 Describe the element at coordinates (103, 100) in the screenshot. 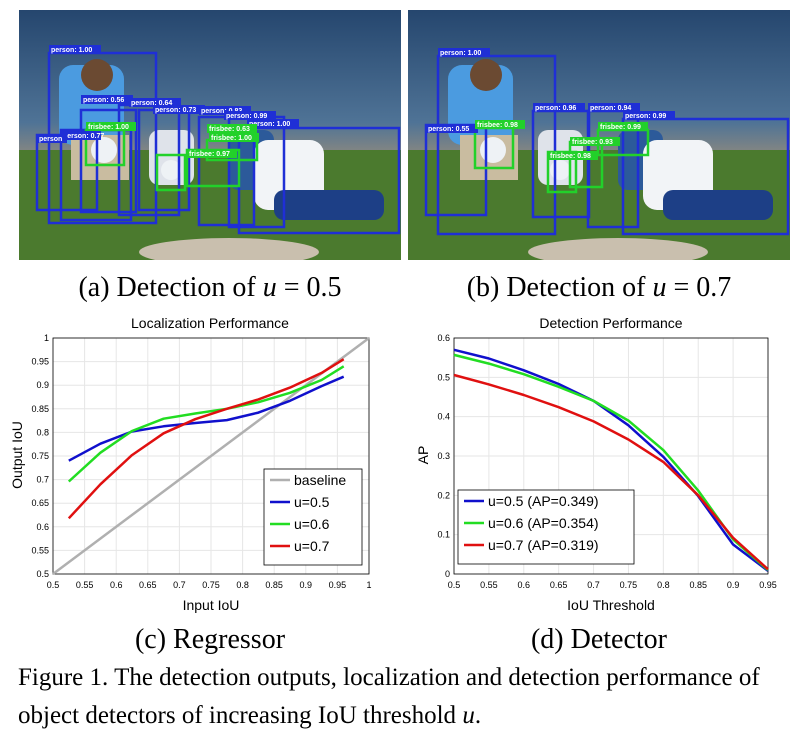

I see `det-label: person: 0.56` at that location.